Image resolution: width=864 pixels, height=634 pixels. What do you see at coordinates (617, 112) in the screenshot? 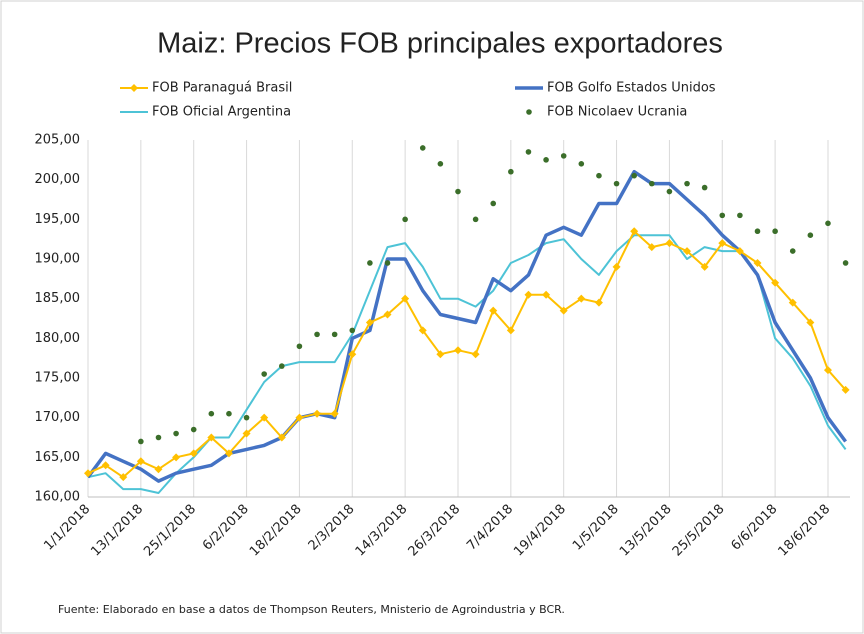
I see `legend-label: FOB Nicolaev Ucrania` at bounding box center [617, 112].